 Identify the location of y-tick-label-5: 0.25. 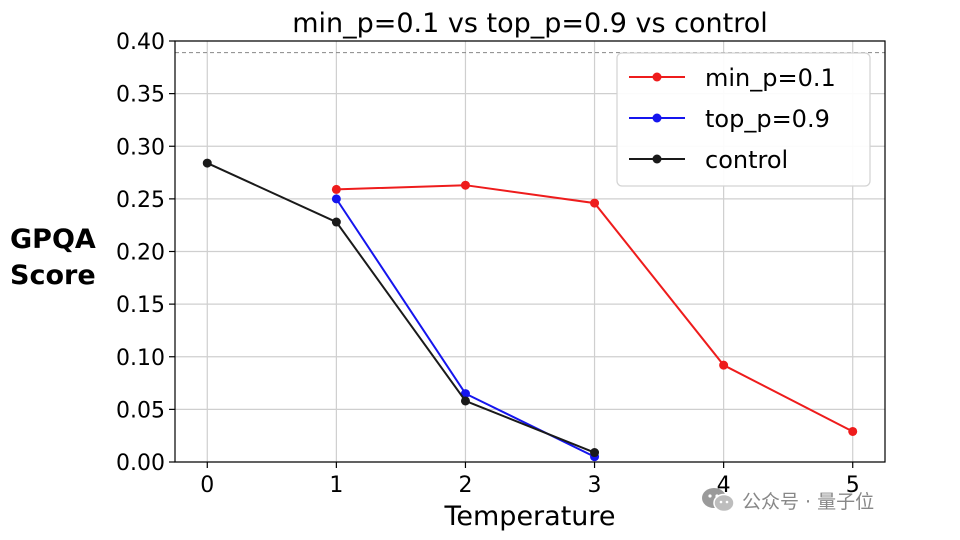
(140, 200).